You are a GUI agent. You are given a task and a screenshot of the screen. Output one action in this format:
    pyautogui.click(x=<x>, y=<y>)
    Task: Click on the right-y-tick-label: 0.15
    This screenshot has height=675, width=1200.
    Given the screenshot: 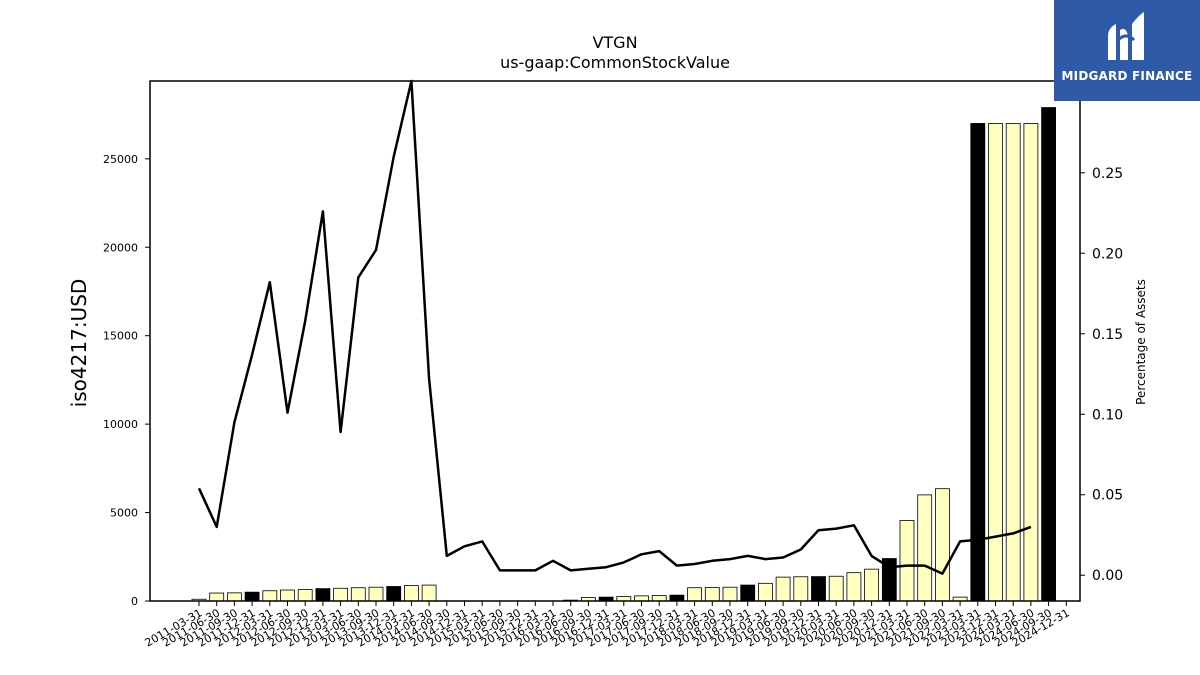 What is the action you would take?
    pyautogui.click(x=1107, y=335)
    